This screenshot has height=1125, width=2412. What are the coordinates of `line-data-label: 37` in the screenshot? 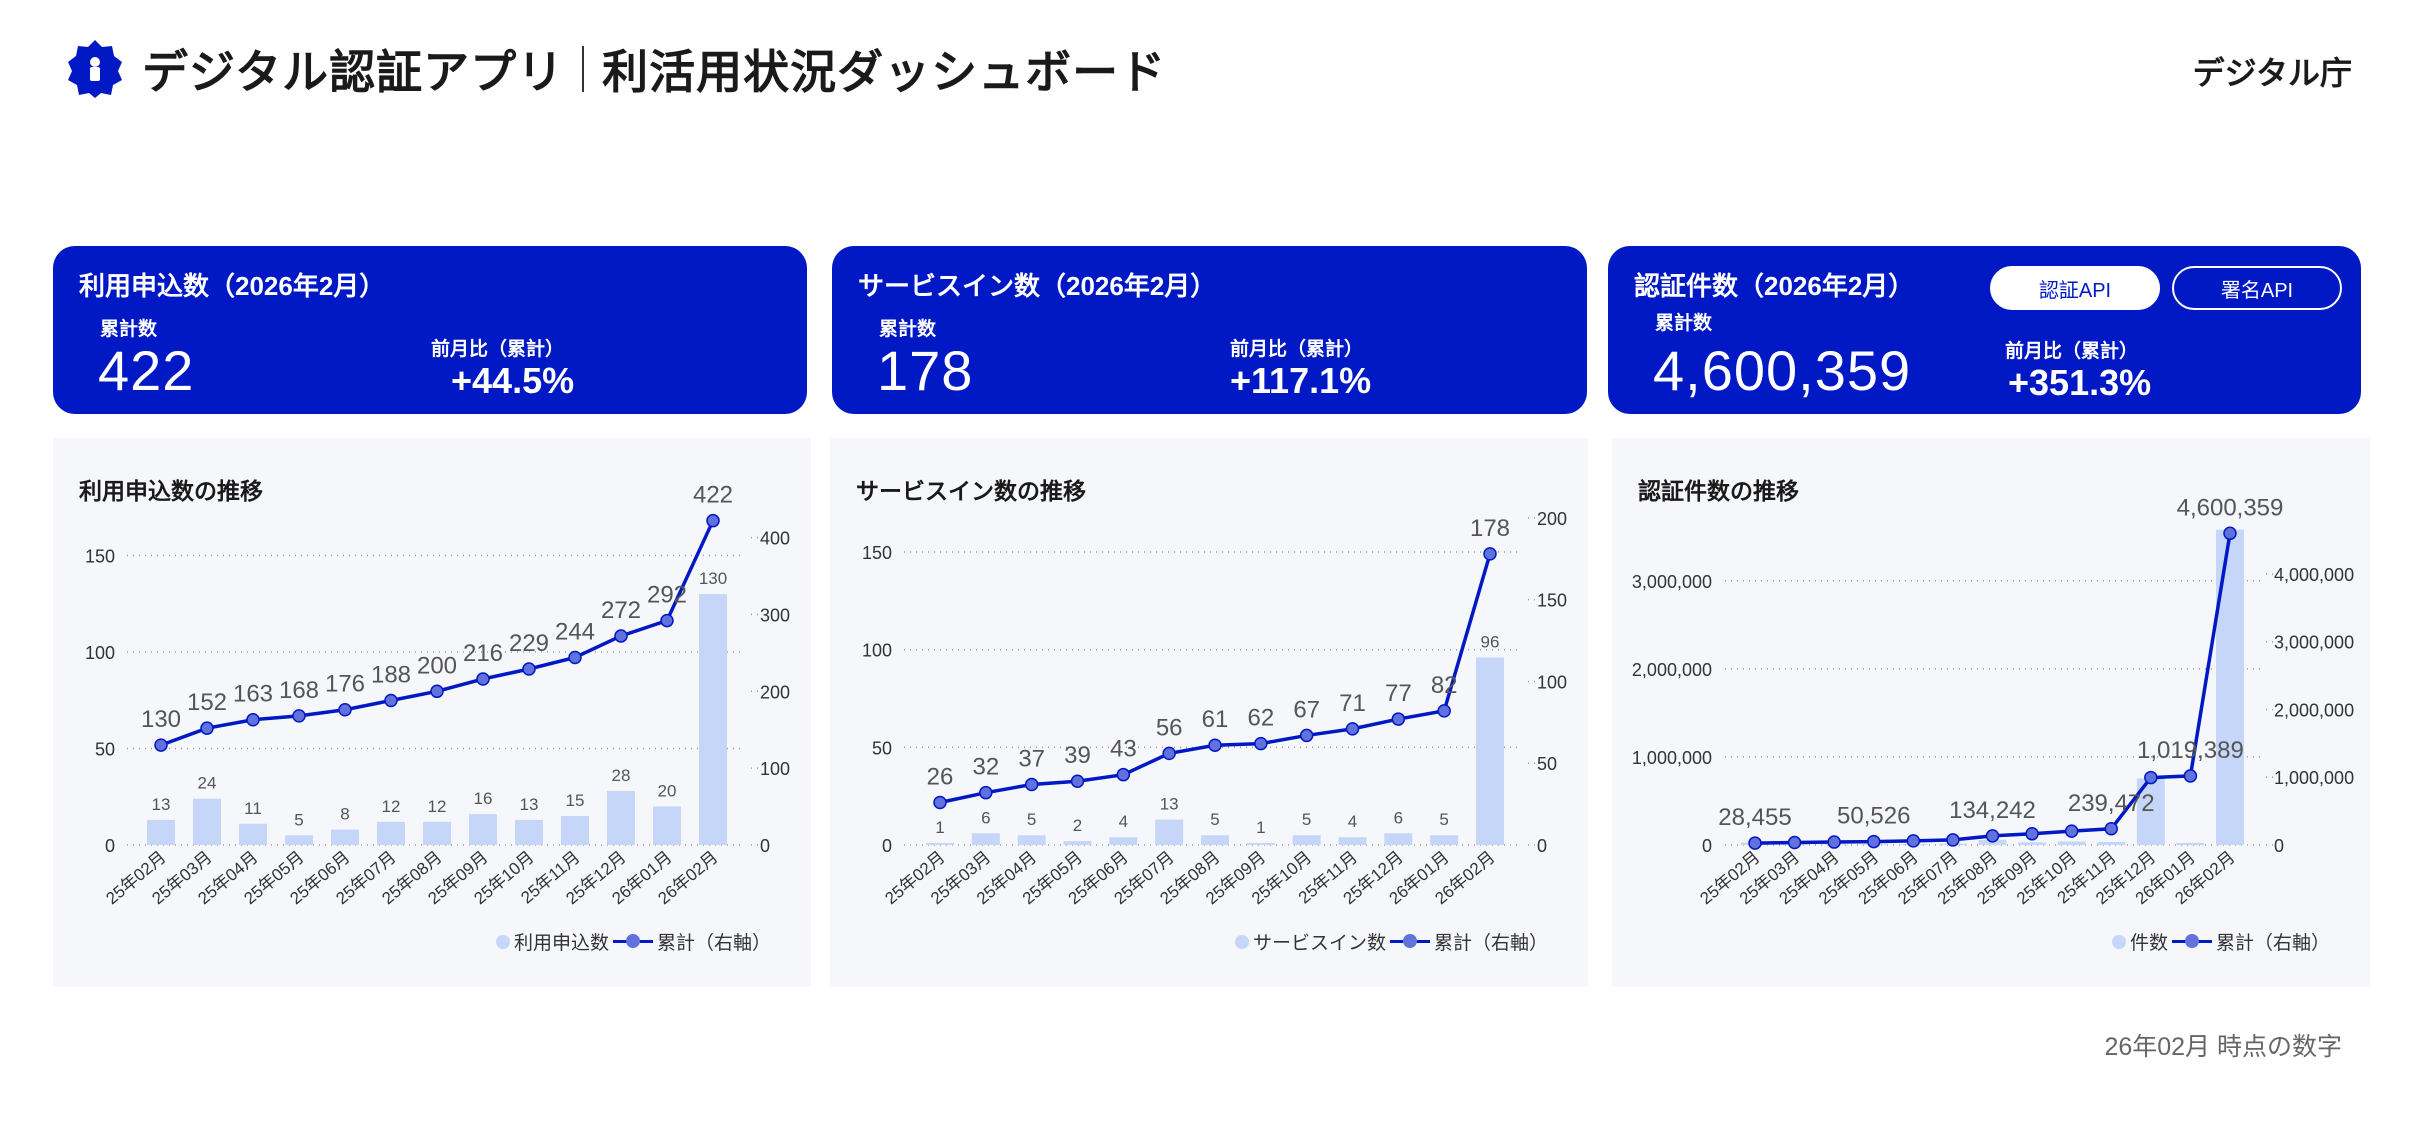 It's located at (1031, 758).